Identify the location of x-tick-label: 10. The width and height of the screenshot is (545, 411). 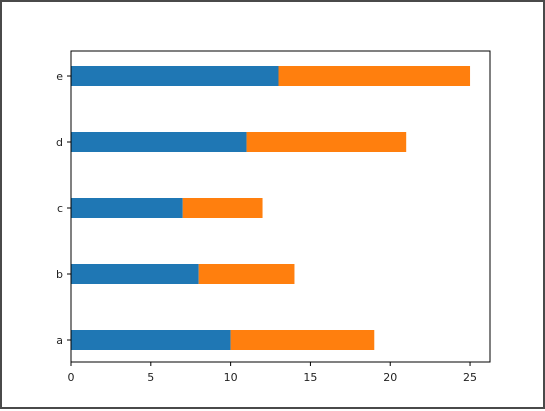
(231, 377).